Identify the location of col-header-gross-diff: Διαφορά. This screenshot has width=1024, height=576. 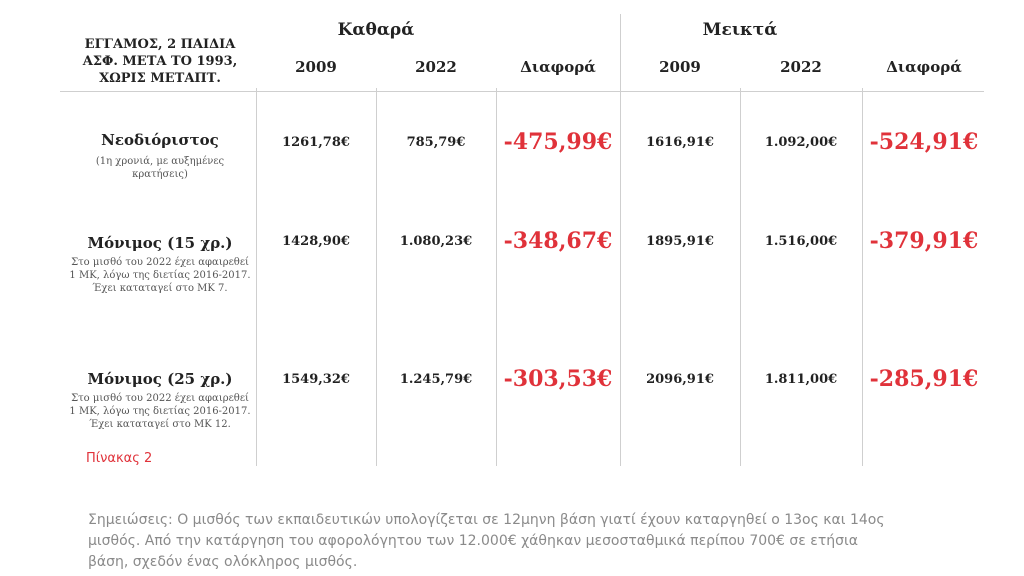
(924, 67).